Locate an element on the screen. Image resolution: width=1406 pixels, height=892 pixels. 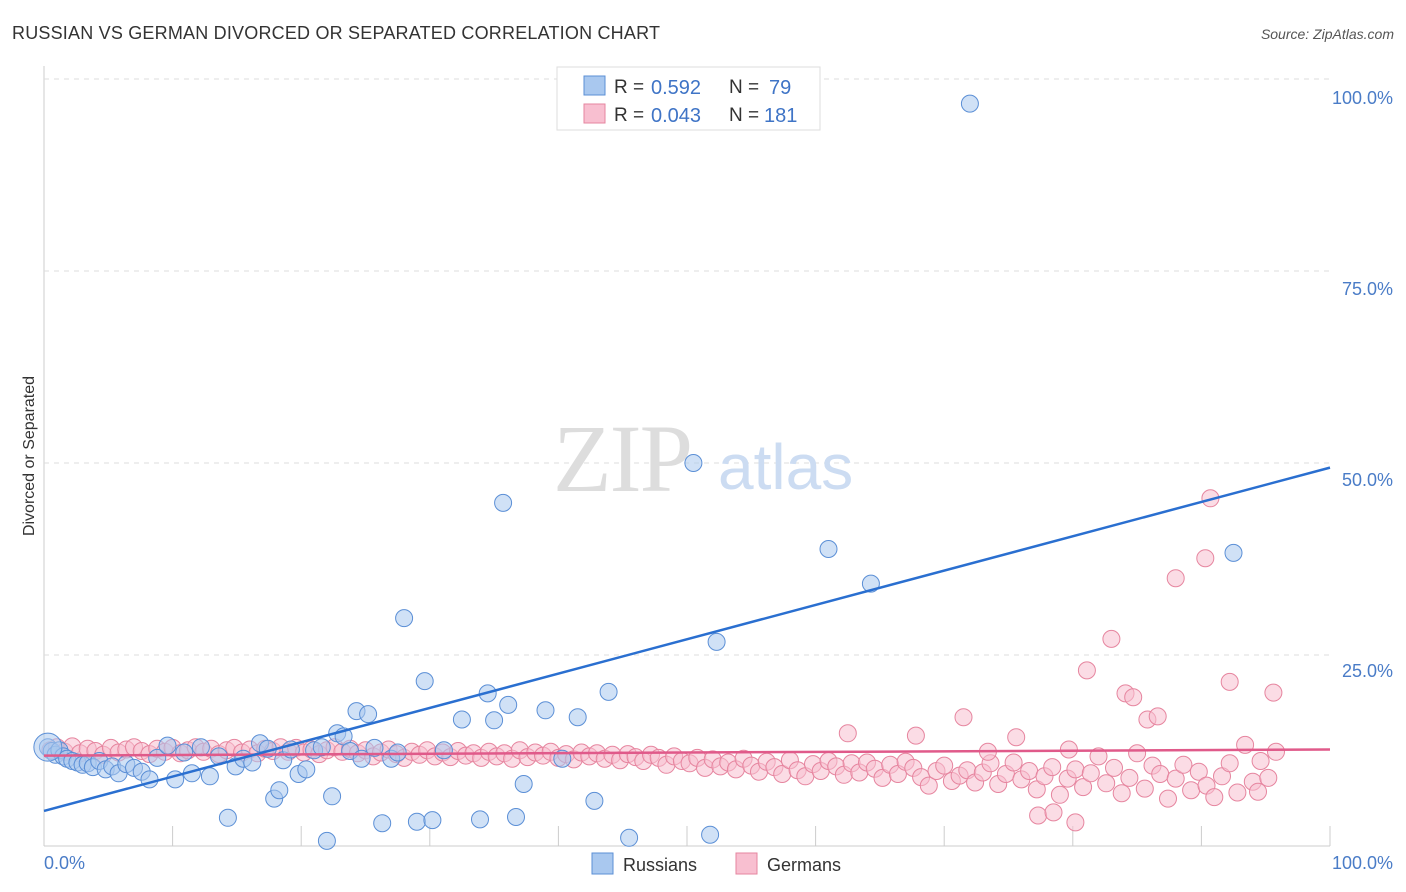
stats-legend: R = 0.592 N = 79 R = 0.043 N = 181 is located at coordinates (688, 98).